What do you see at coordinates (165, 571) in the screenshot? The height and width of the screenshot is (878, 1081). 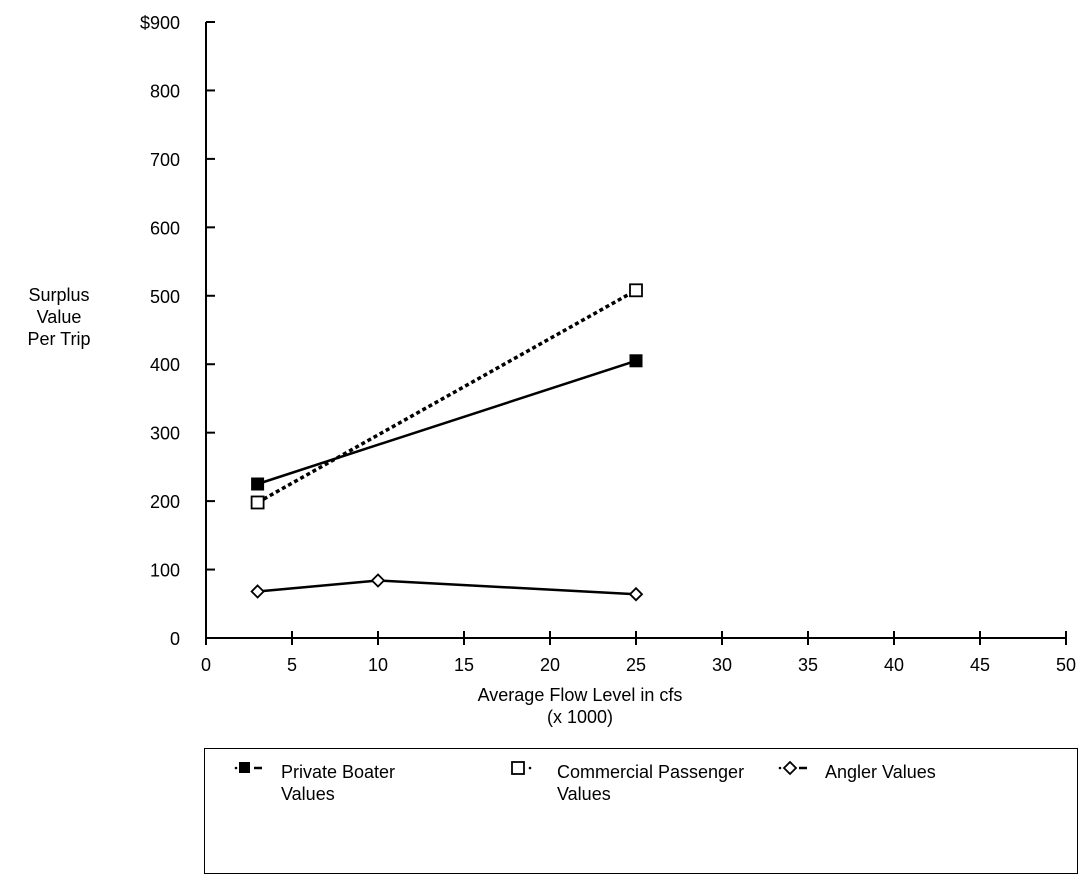 I see `y-tick-label: 100` at bounding box center [165, 571].